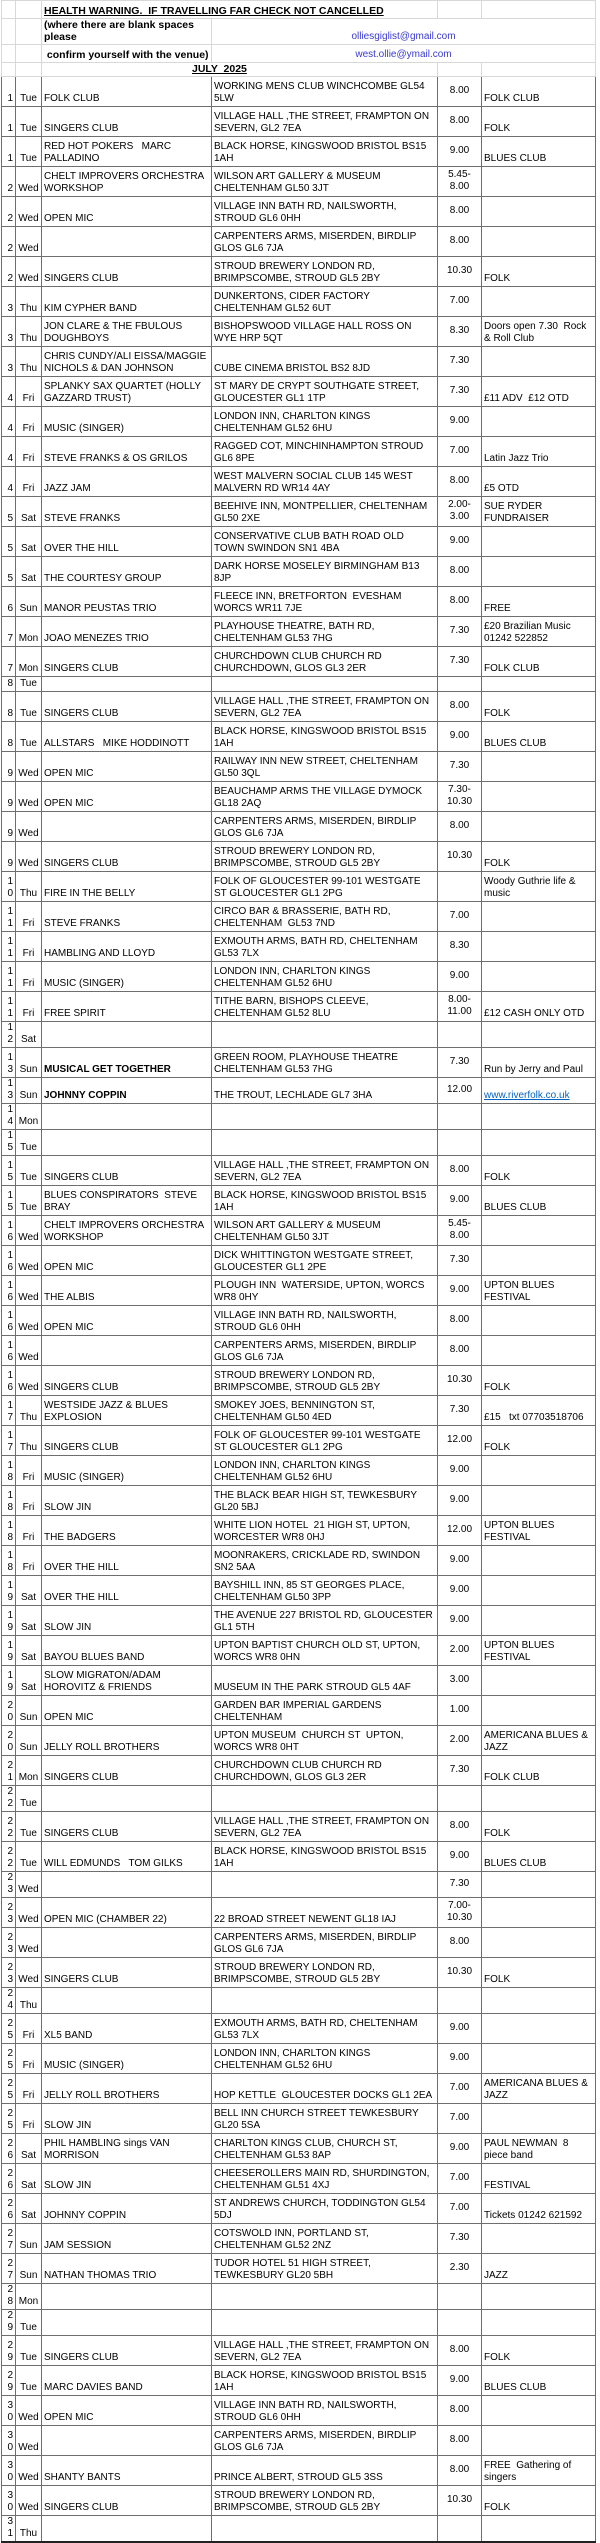  Describe the element at coordinates (126, 2178) in the screenshot. I see `act-cell: SLOW JIN` at that location.